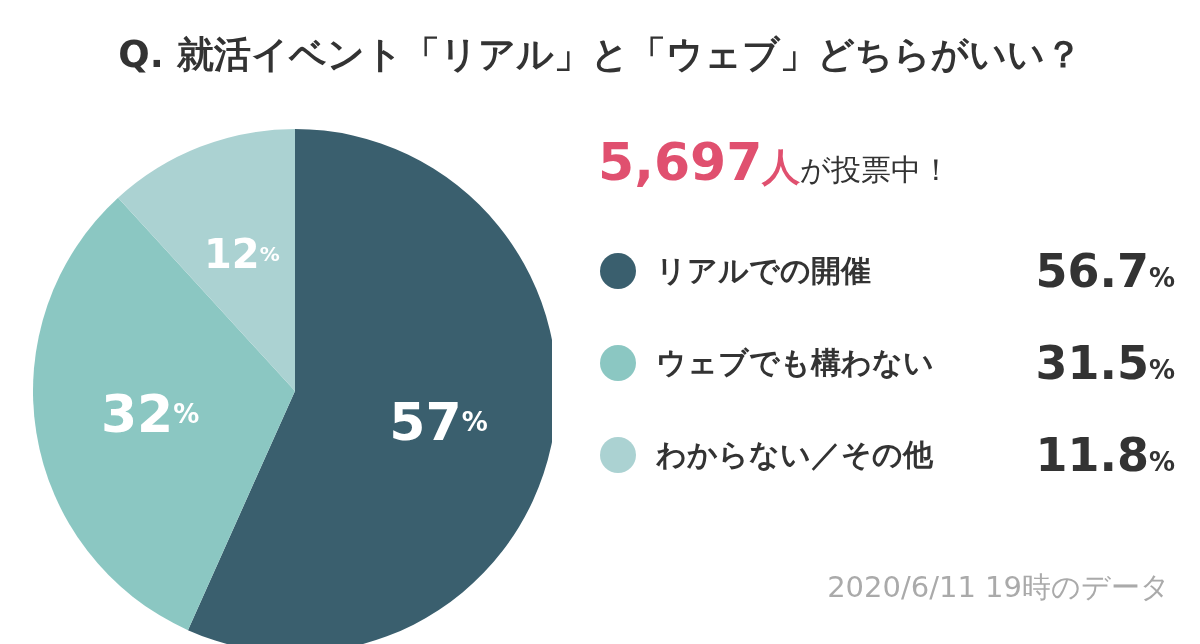 The width and height of the screenshot is (1200, 644). What do you see at coordinates (998, 587) in the screenshot?
I see `text: 2020/6/11 19時のデータ` at bounding box center [998, 587].